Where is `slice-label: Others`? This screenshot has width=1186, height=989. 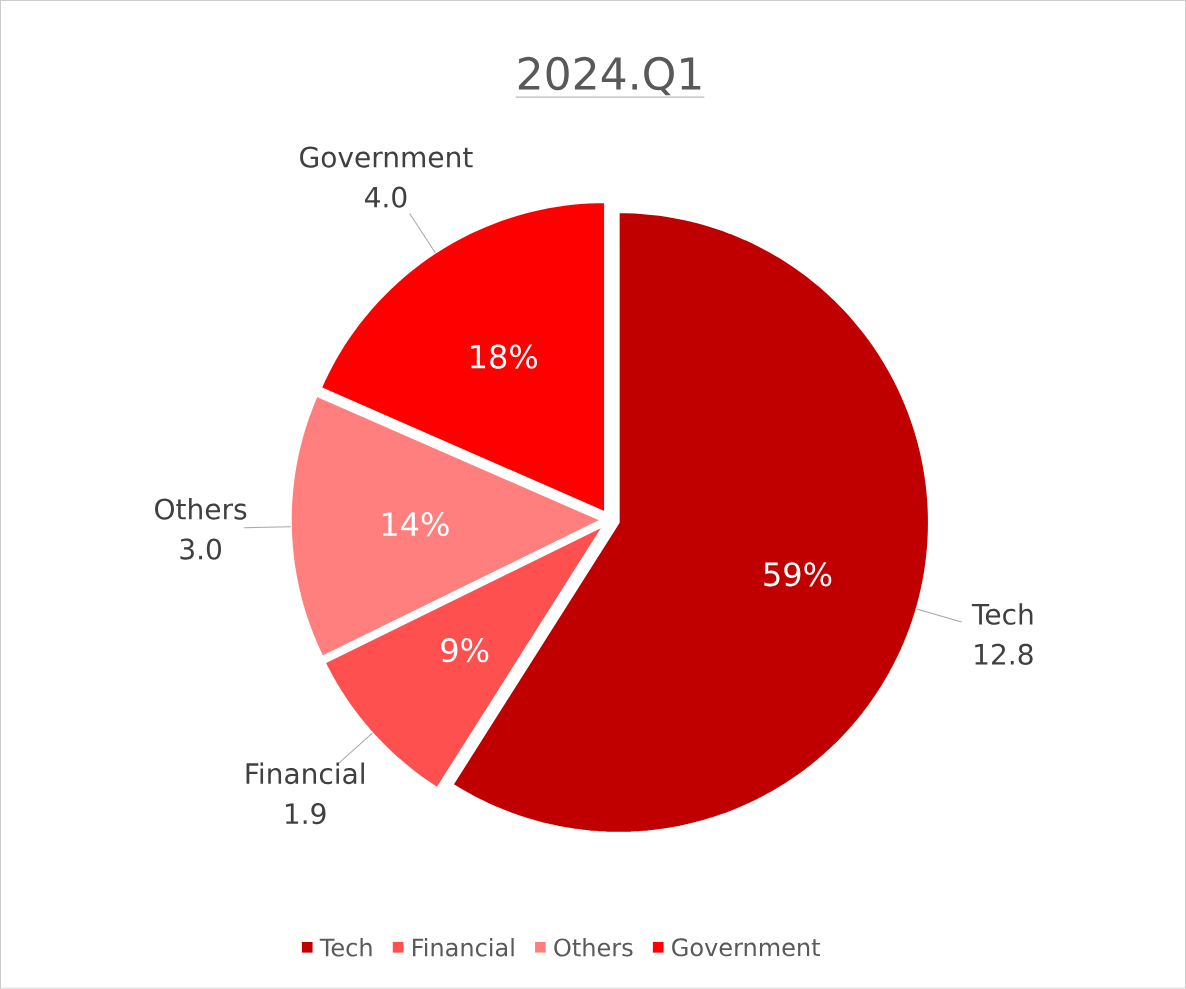
slice-label: Others is located at coordinates (201, 509).